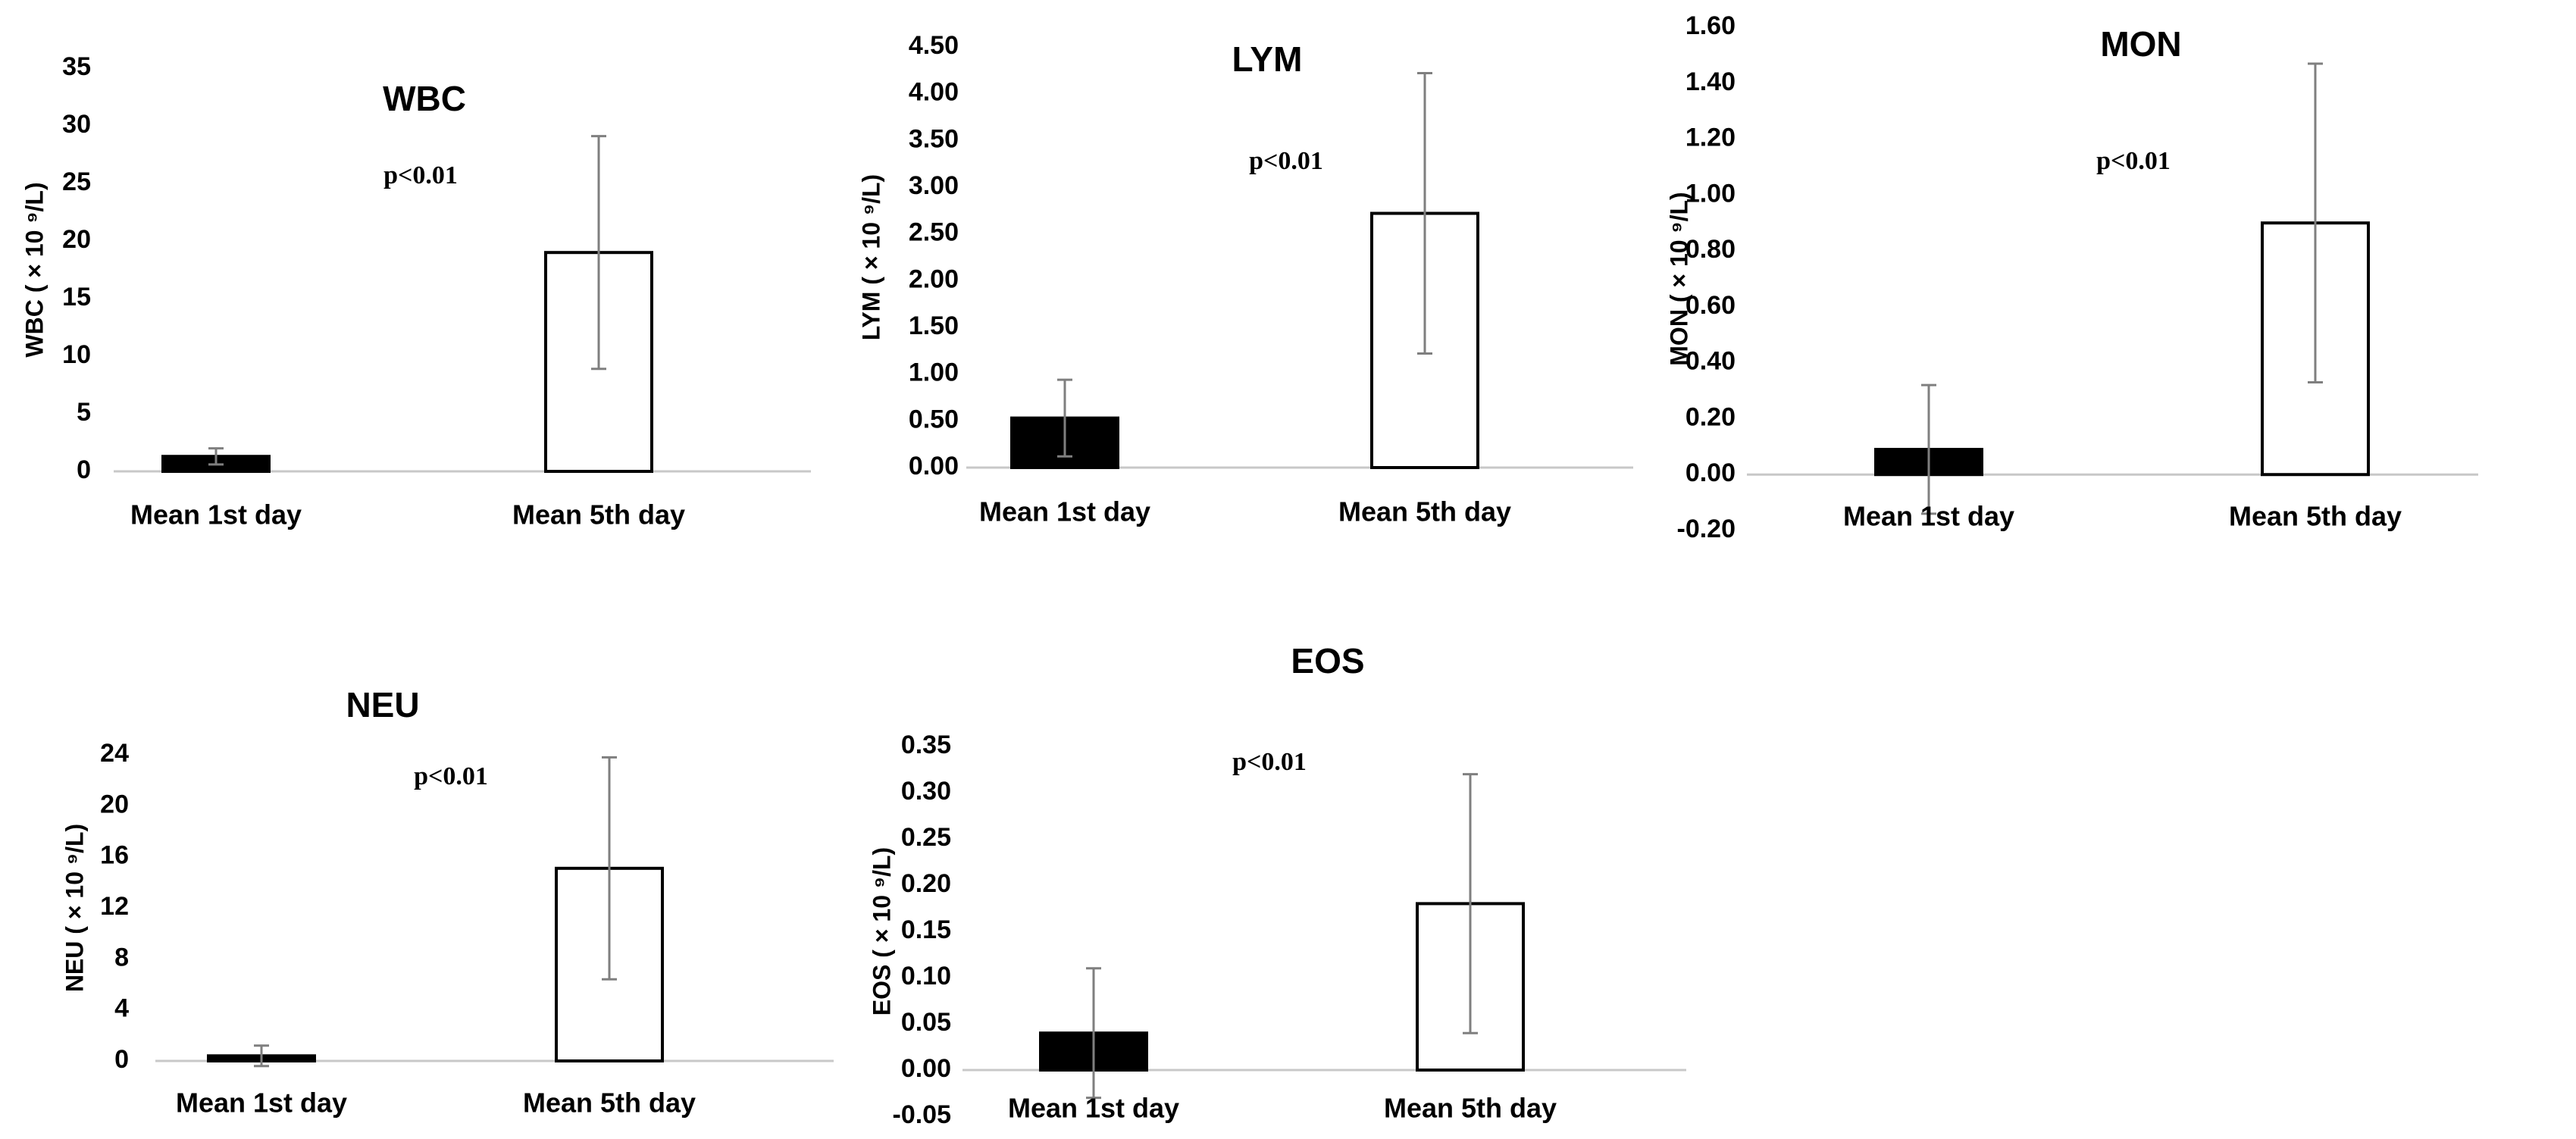 The height and width of the screenshot is (1139, 2576). What do you see at coordinates (2140, 44) in the screenshot?
I see `mon-chart-title: MON` at bounding box center [2140, 44].